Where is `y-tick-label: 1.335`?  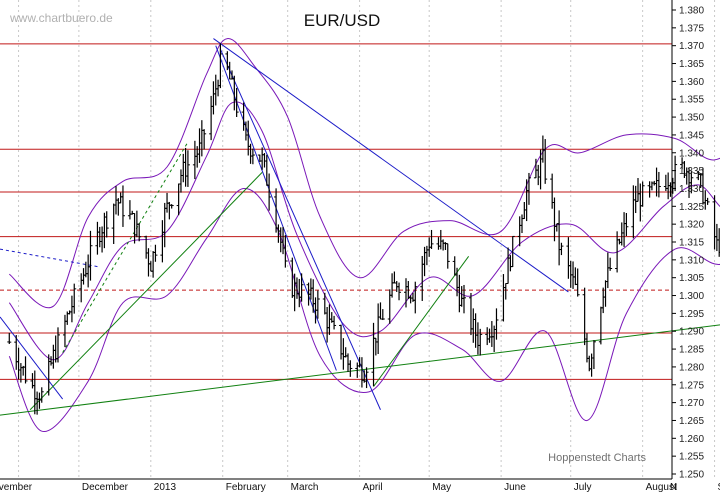
y-tick-label: 1.335 is located at coordinates (691, 171).